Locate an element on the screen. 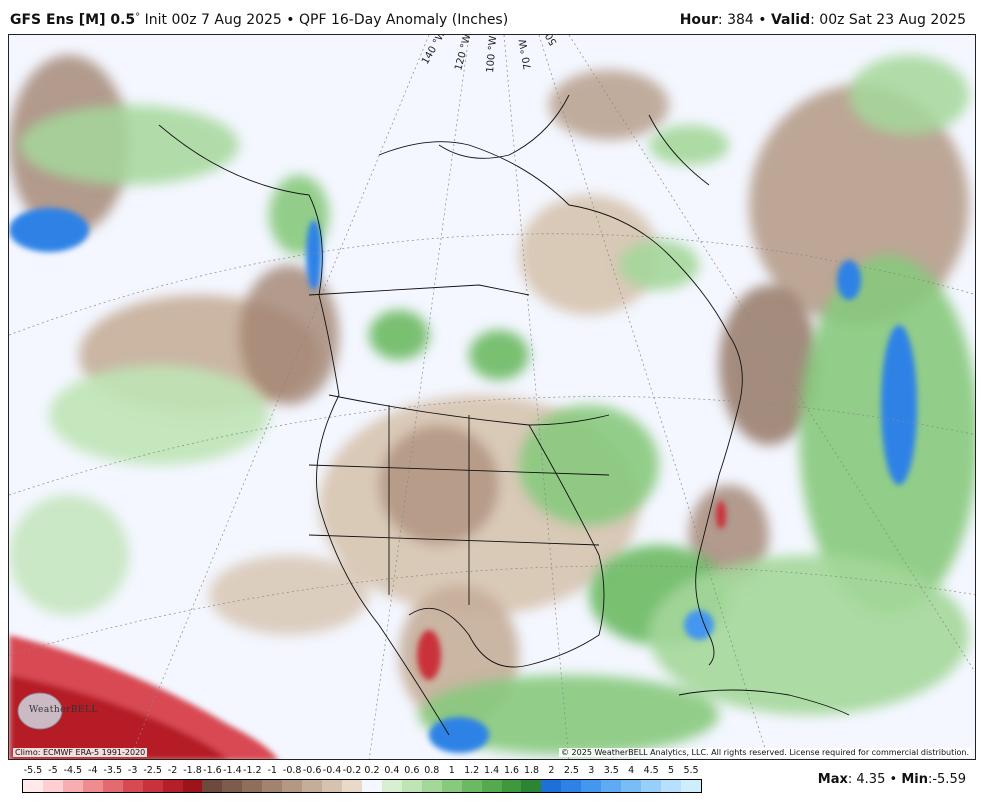 This screenshot has width=984, height=808. colorbar-label: 2.5 is located at coordinates (571, 770).